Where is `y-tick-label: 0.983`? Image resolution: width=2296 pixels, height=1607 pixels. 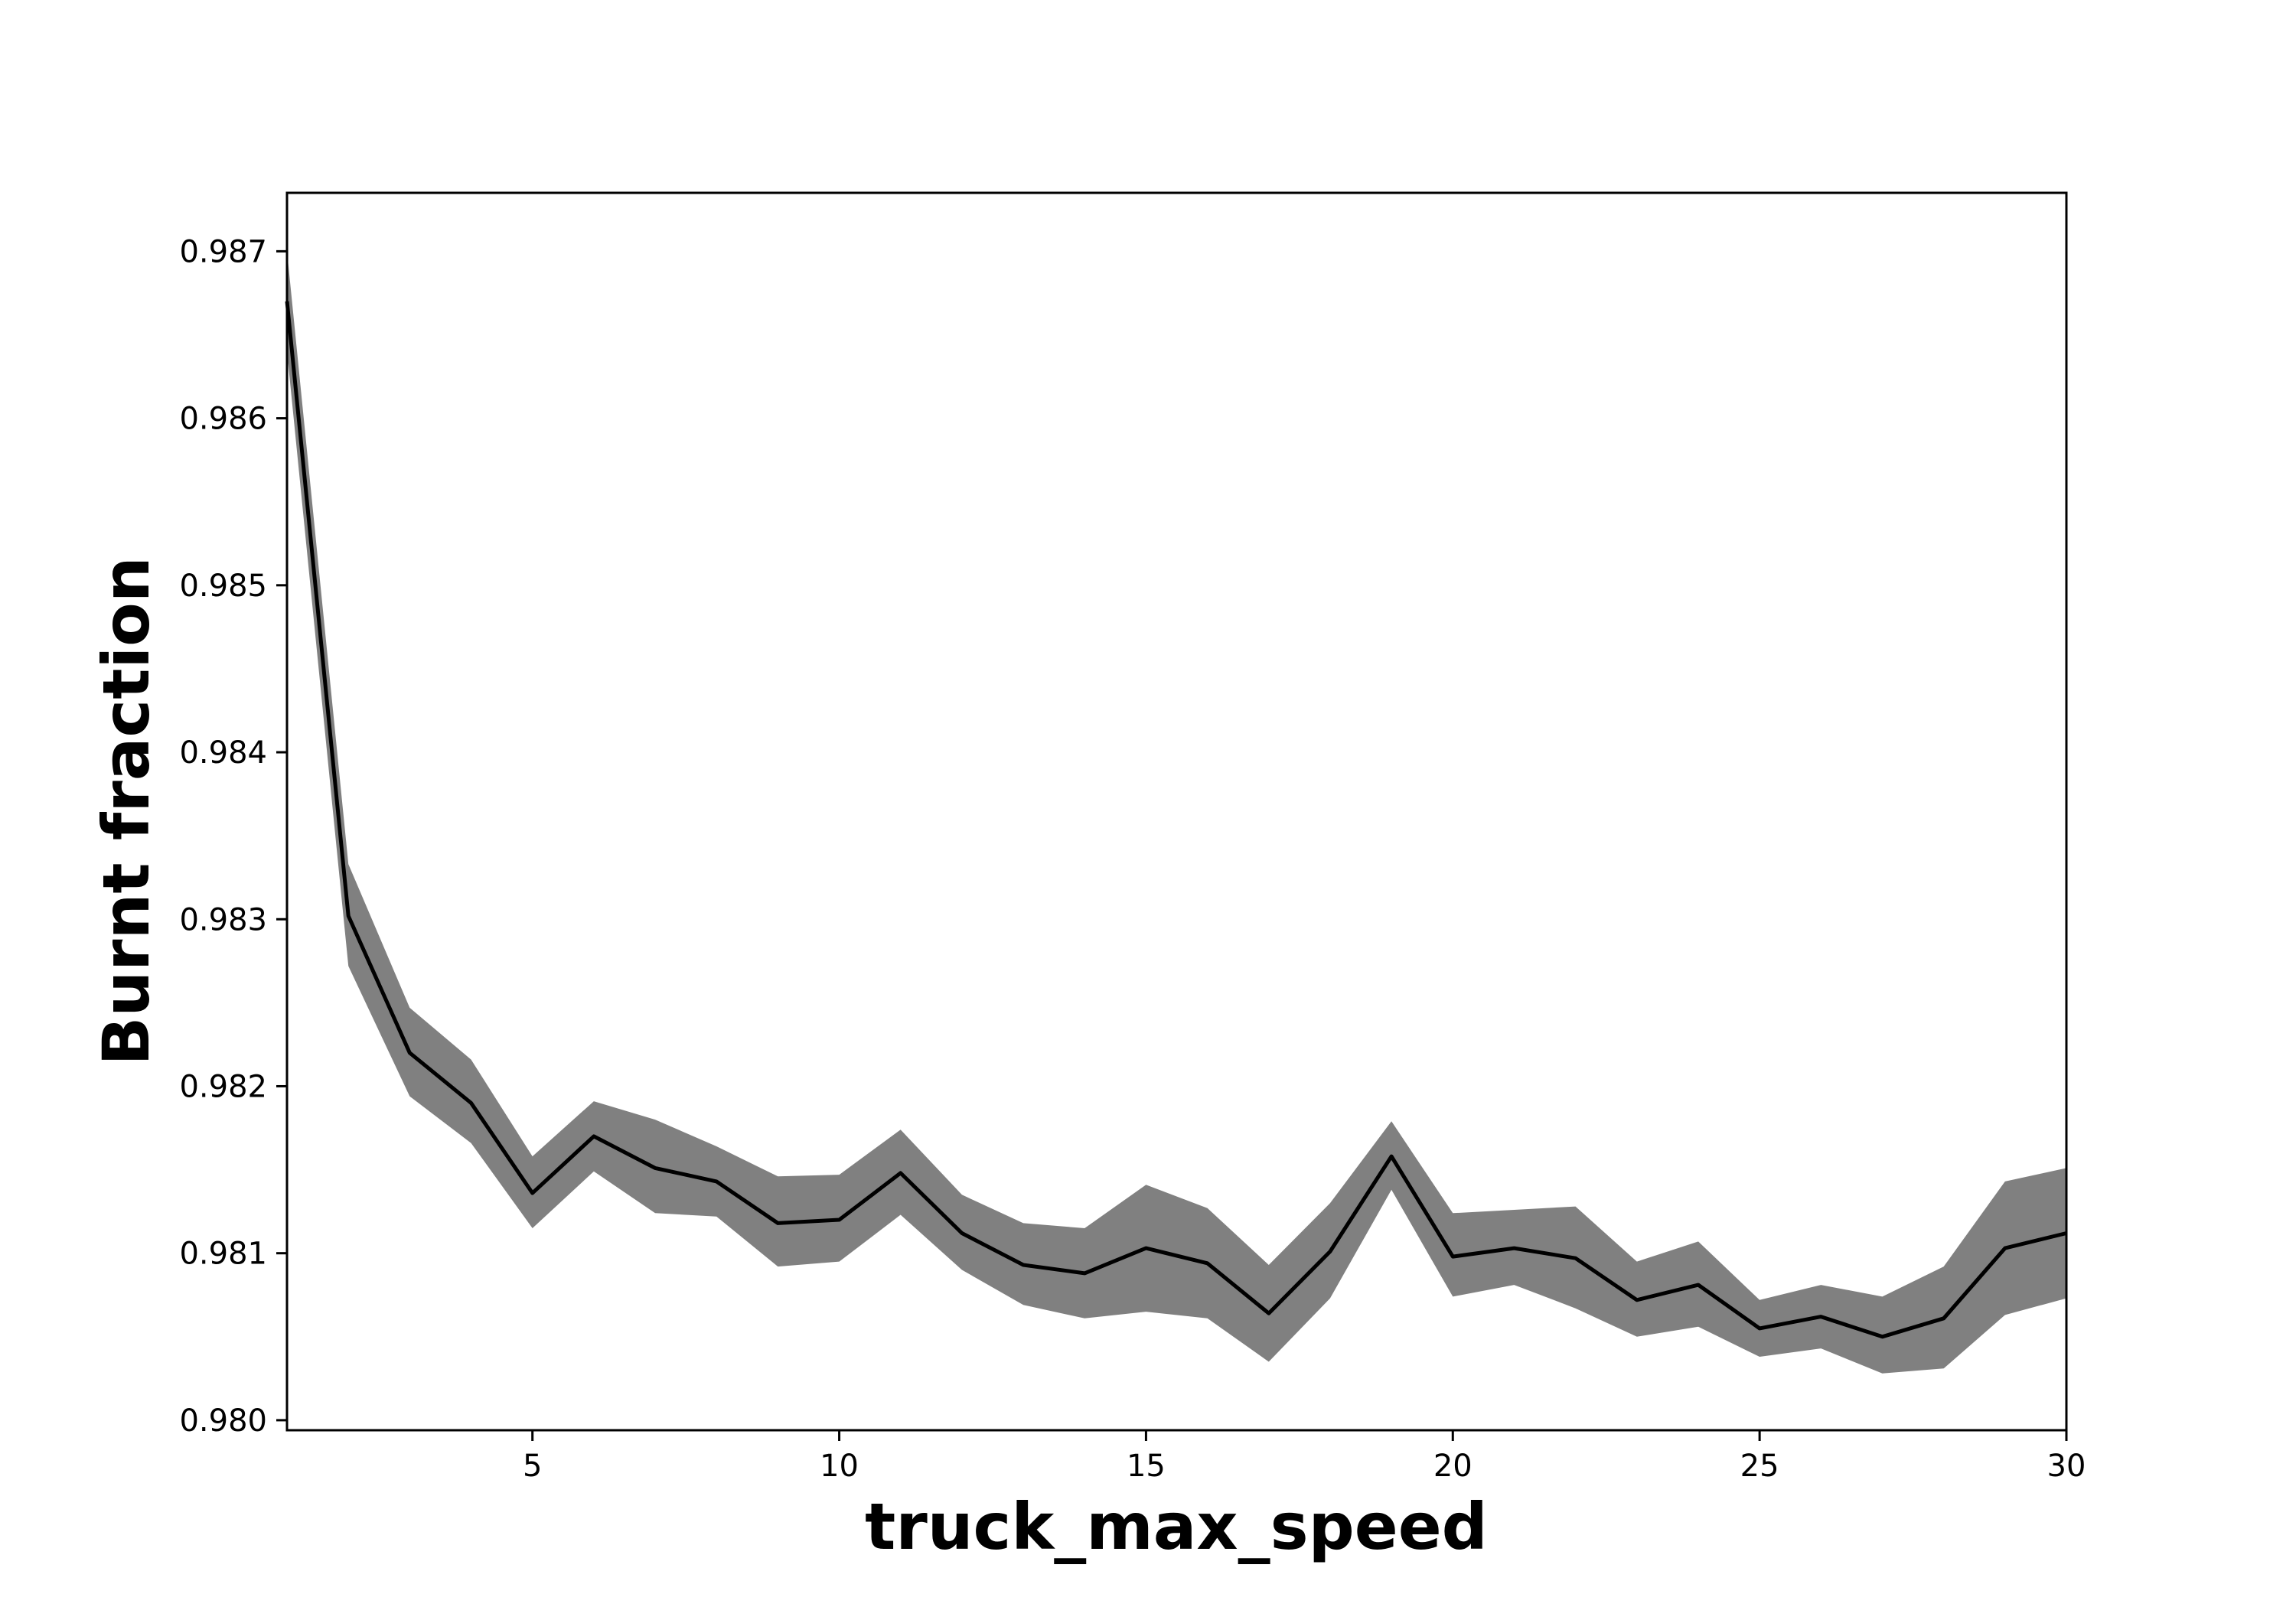
y-tick-label: 0.983 is located at coordinates (223, 920).